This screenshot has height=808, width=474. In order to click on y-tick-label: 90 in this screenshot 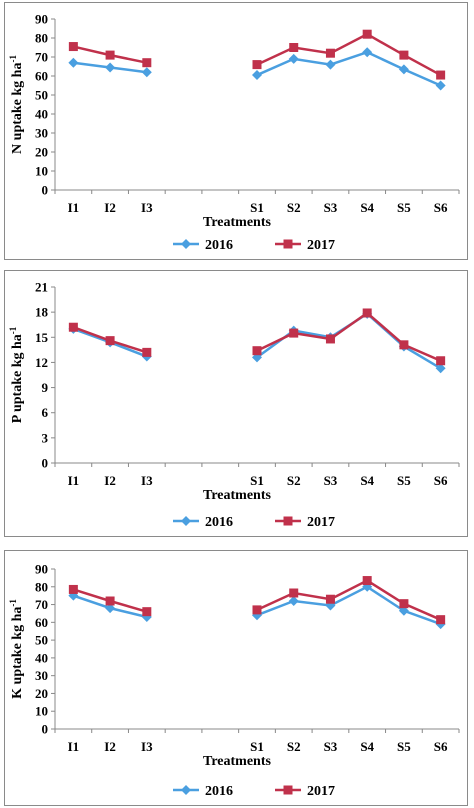, I will do `click(41, 19)`.